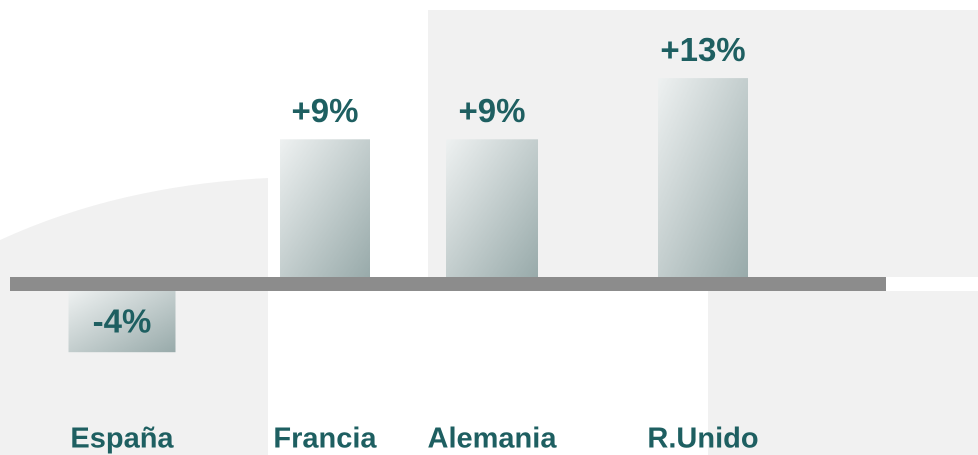 This screenshot has height=455, width=978. Describe the element at coordinates (325, 439) in the screenshot. I see `category-label: Francia` at that location.